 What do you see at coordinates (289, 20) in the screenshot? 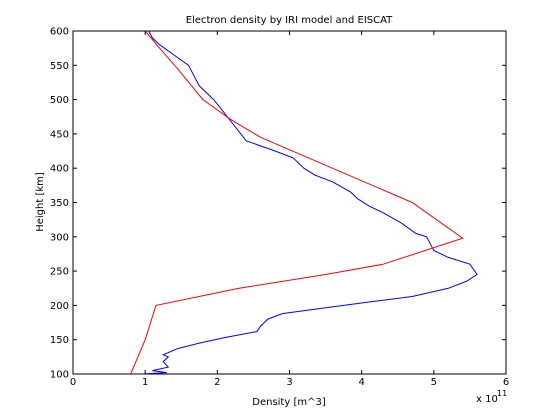
I see `chart-title: Electron density by IRI model and EISCAT` at bounding box center [289, 20].